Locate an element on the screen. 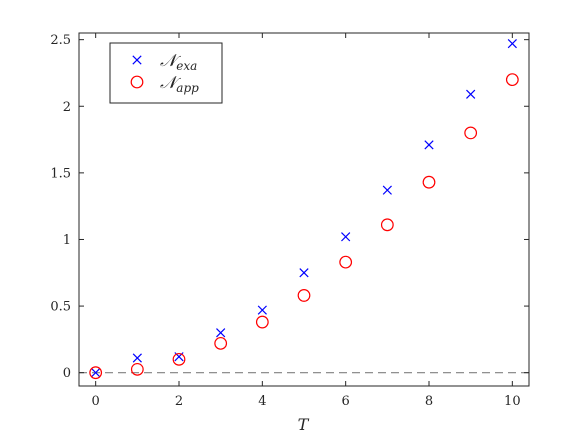  x-tick-label: 8 is located at coordinates (429, 401).